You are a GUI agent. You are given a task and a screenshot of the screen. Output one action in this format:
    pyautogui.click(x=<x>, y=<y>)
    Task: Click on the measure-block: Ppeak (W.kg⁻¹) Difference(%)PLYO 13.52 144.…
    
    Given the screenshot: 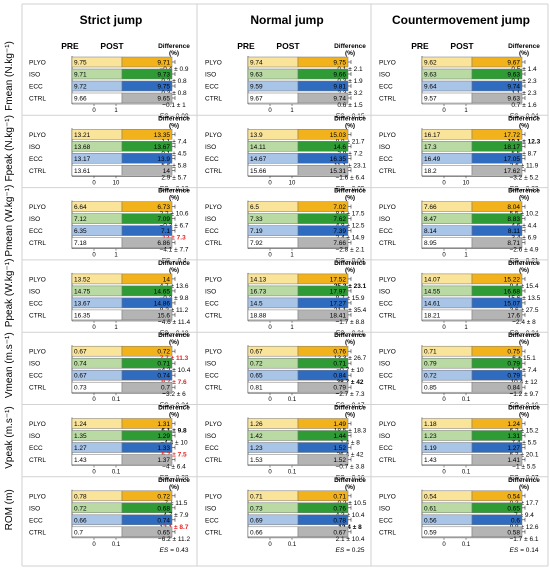 What is the action you would take?
    pyautogui.click(x=276, y=298)
    